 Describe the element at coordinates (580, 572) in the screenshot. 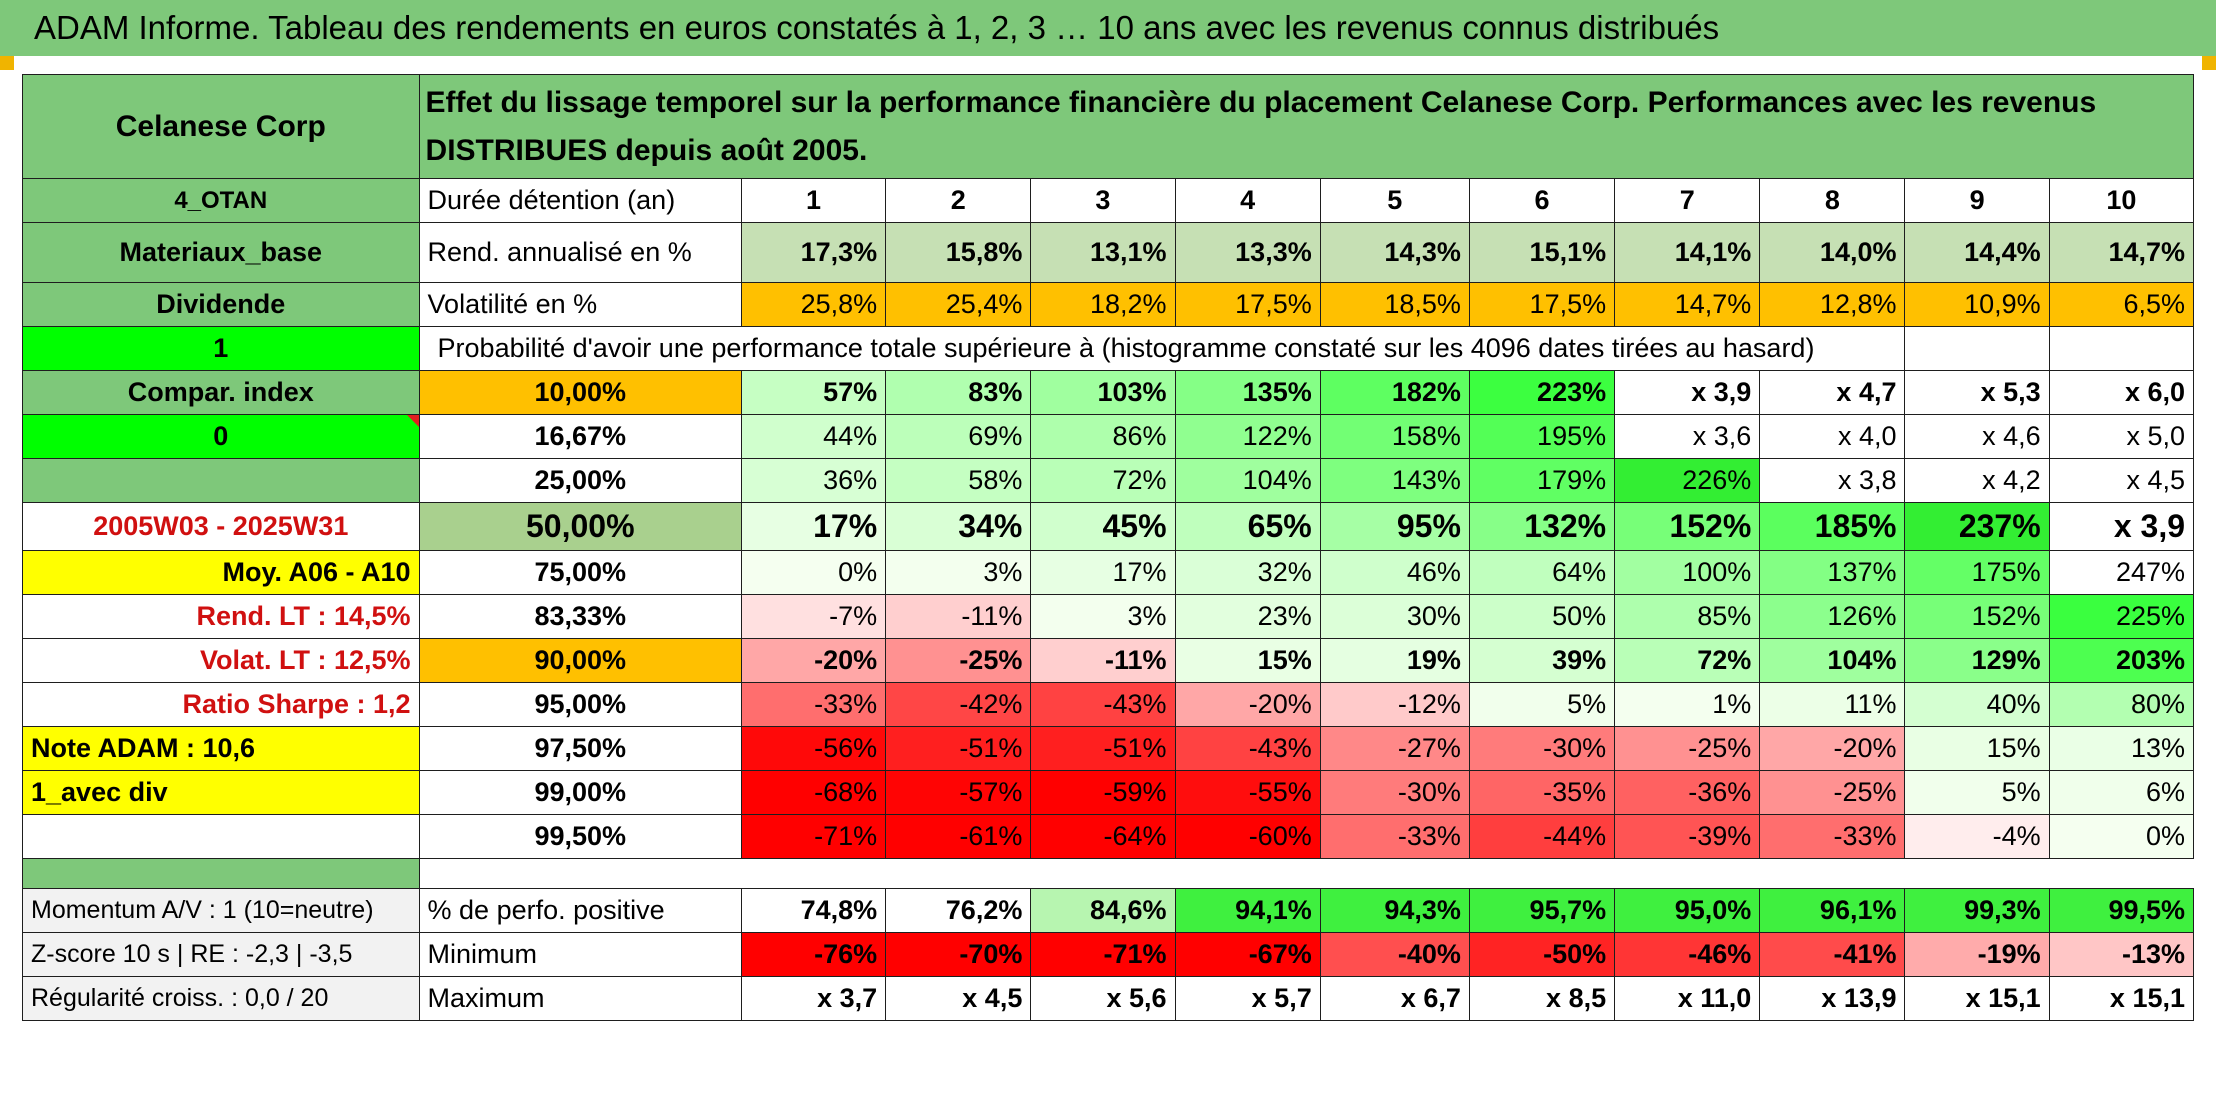

I see `probability-threshold: 75,00%` at that location.